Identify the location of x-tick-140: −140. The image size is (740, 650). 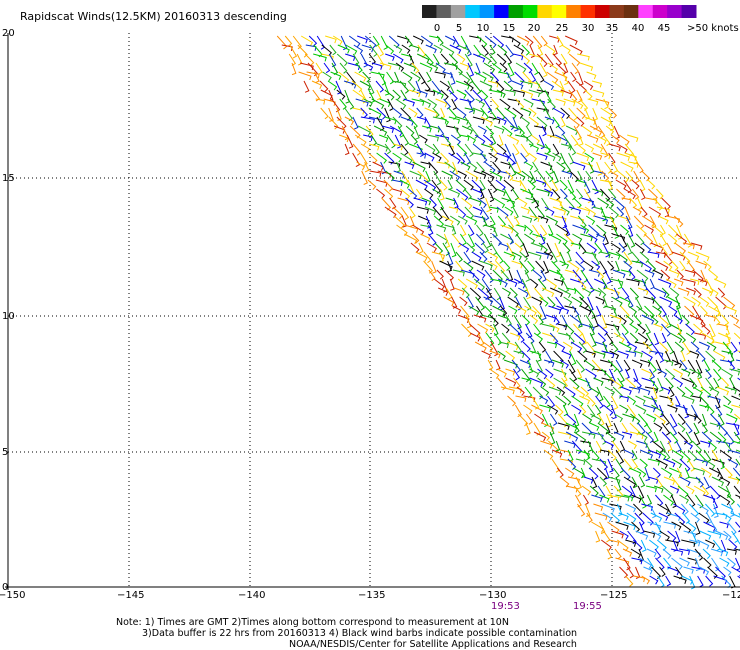
(251, 595).